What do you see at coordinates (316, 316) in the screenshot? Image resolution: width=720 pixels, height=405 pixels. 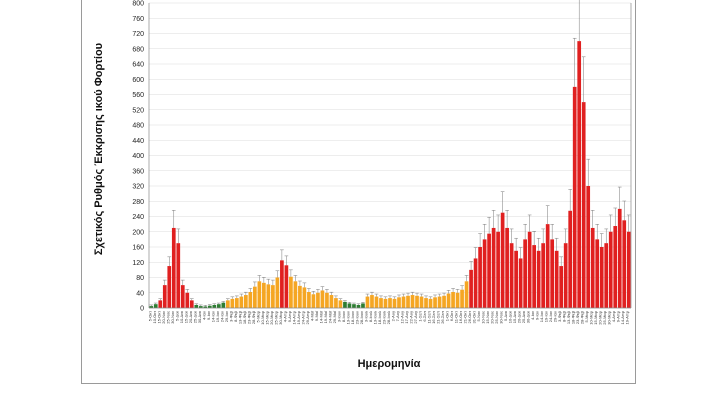 I see `x-tick-label-37: 9-Μαϊ` at bounding box center [316, 316].